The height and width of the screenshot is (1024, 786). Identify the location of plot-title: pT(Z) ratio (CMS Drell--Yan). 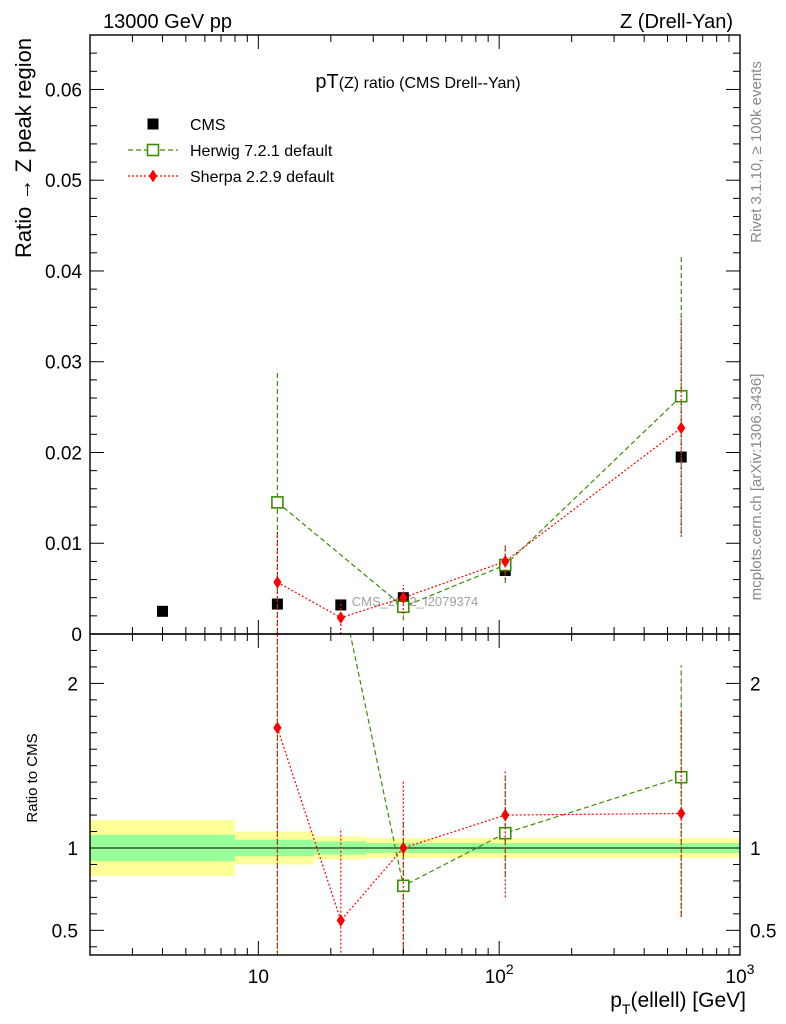
(417, 82).